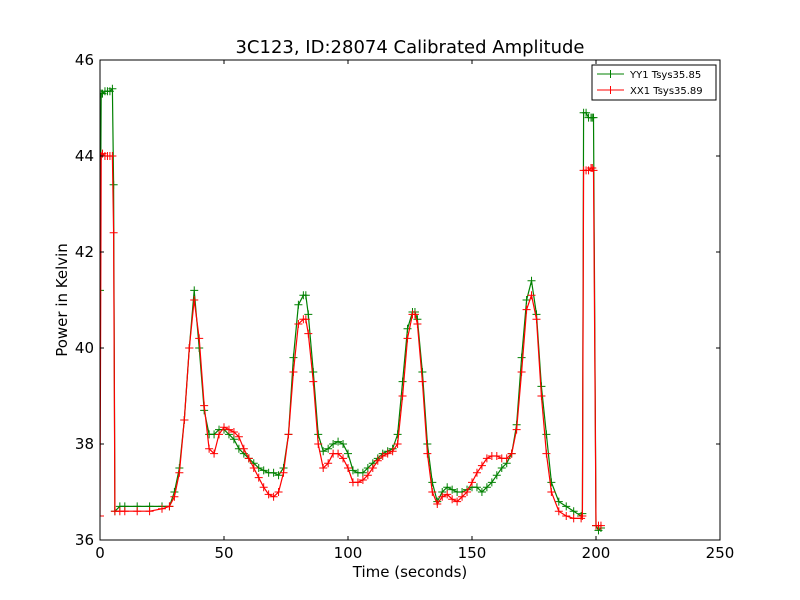 Image resolution: width=800 pixels, height=600 pixels. What do you see at coordinates (84, 444) in the screenshot?
I see `y-tick-label: 38` at bounding box center [84, 444].